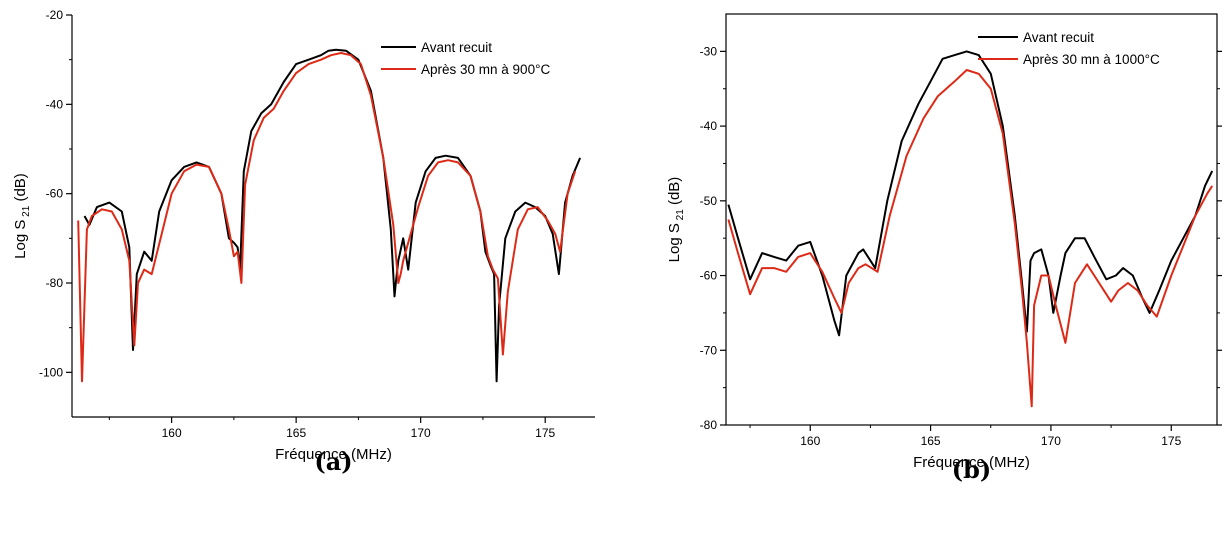  What do you see at coordinates (296, 433) in the screenshot?
I see `chart-0-x-tick-label-1: 165` at bounding box center [296, 433].